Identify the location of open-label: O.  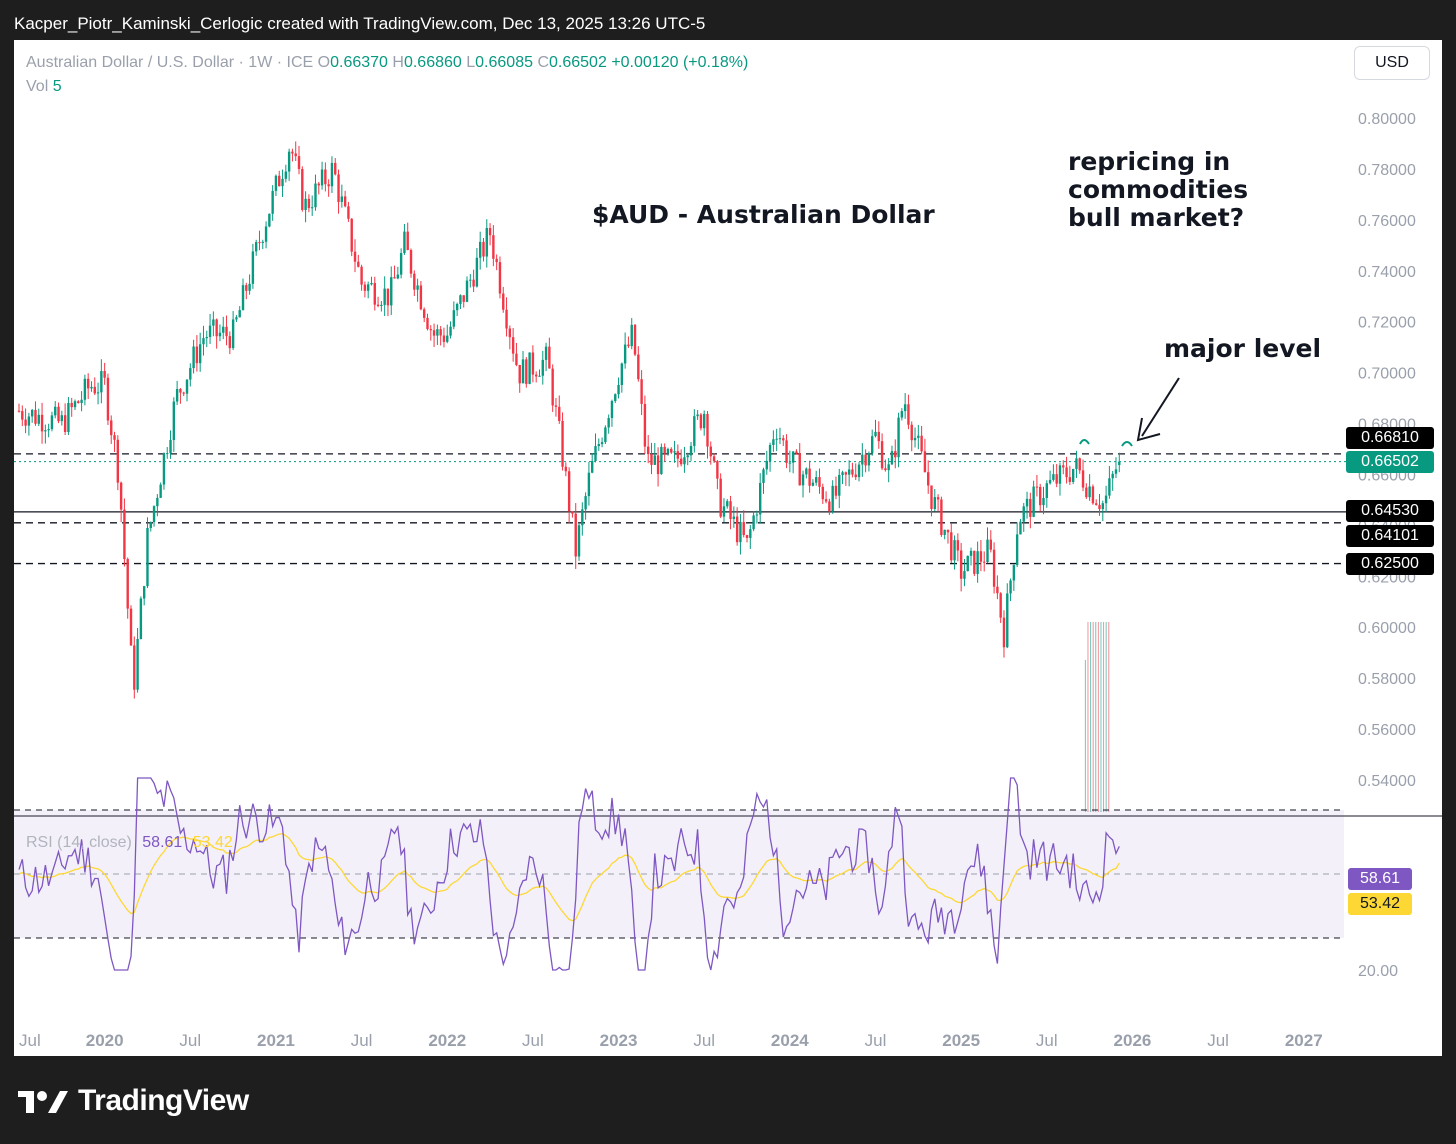
(324, 62).